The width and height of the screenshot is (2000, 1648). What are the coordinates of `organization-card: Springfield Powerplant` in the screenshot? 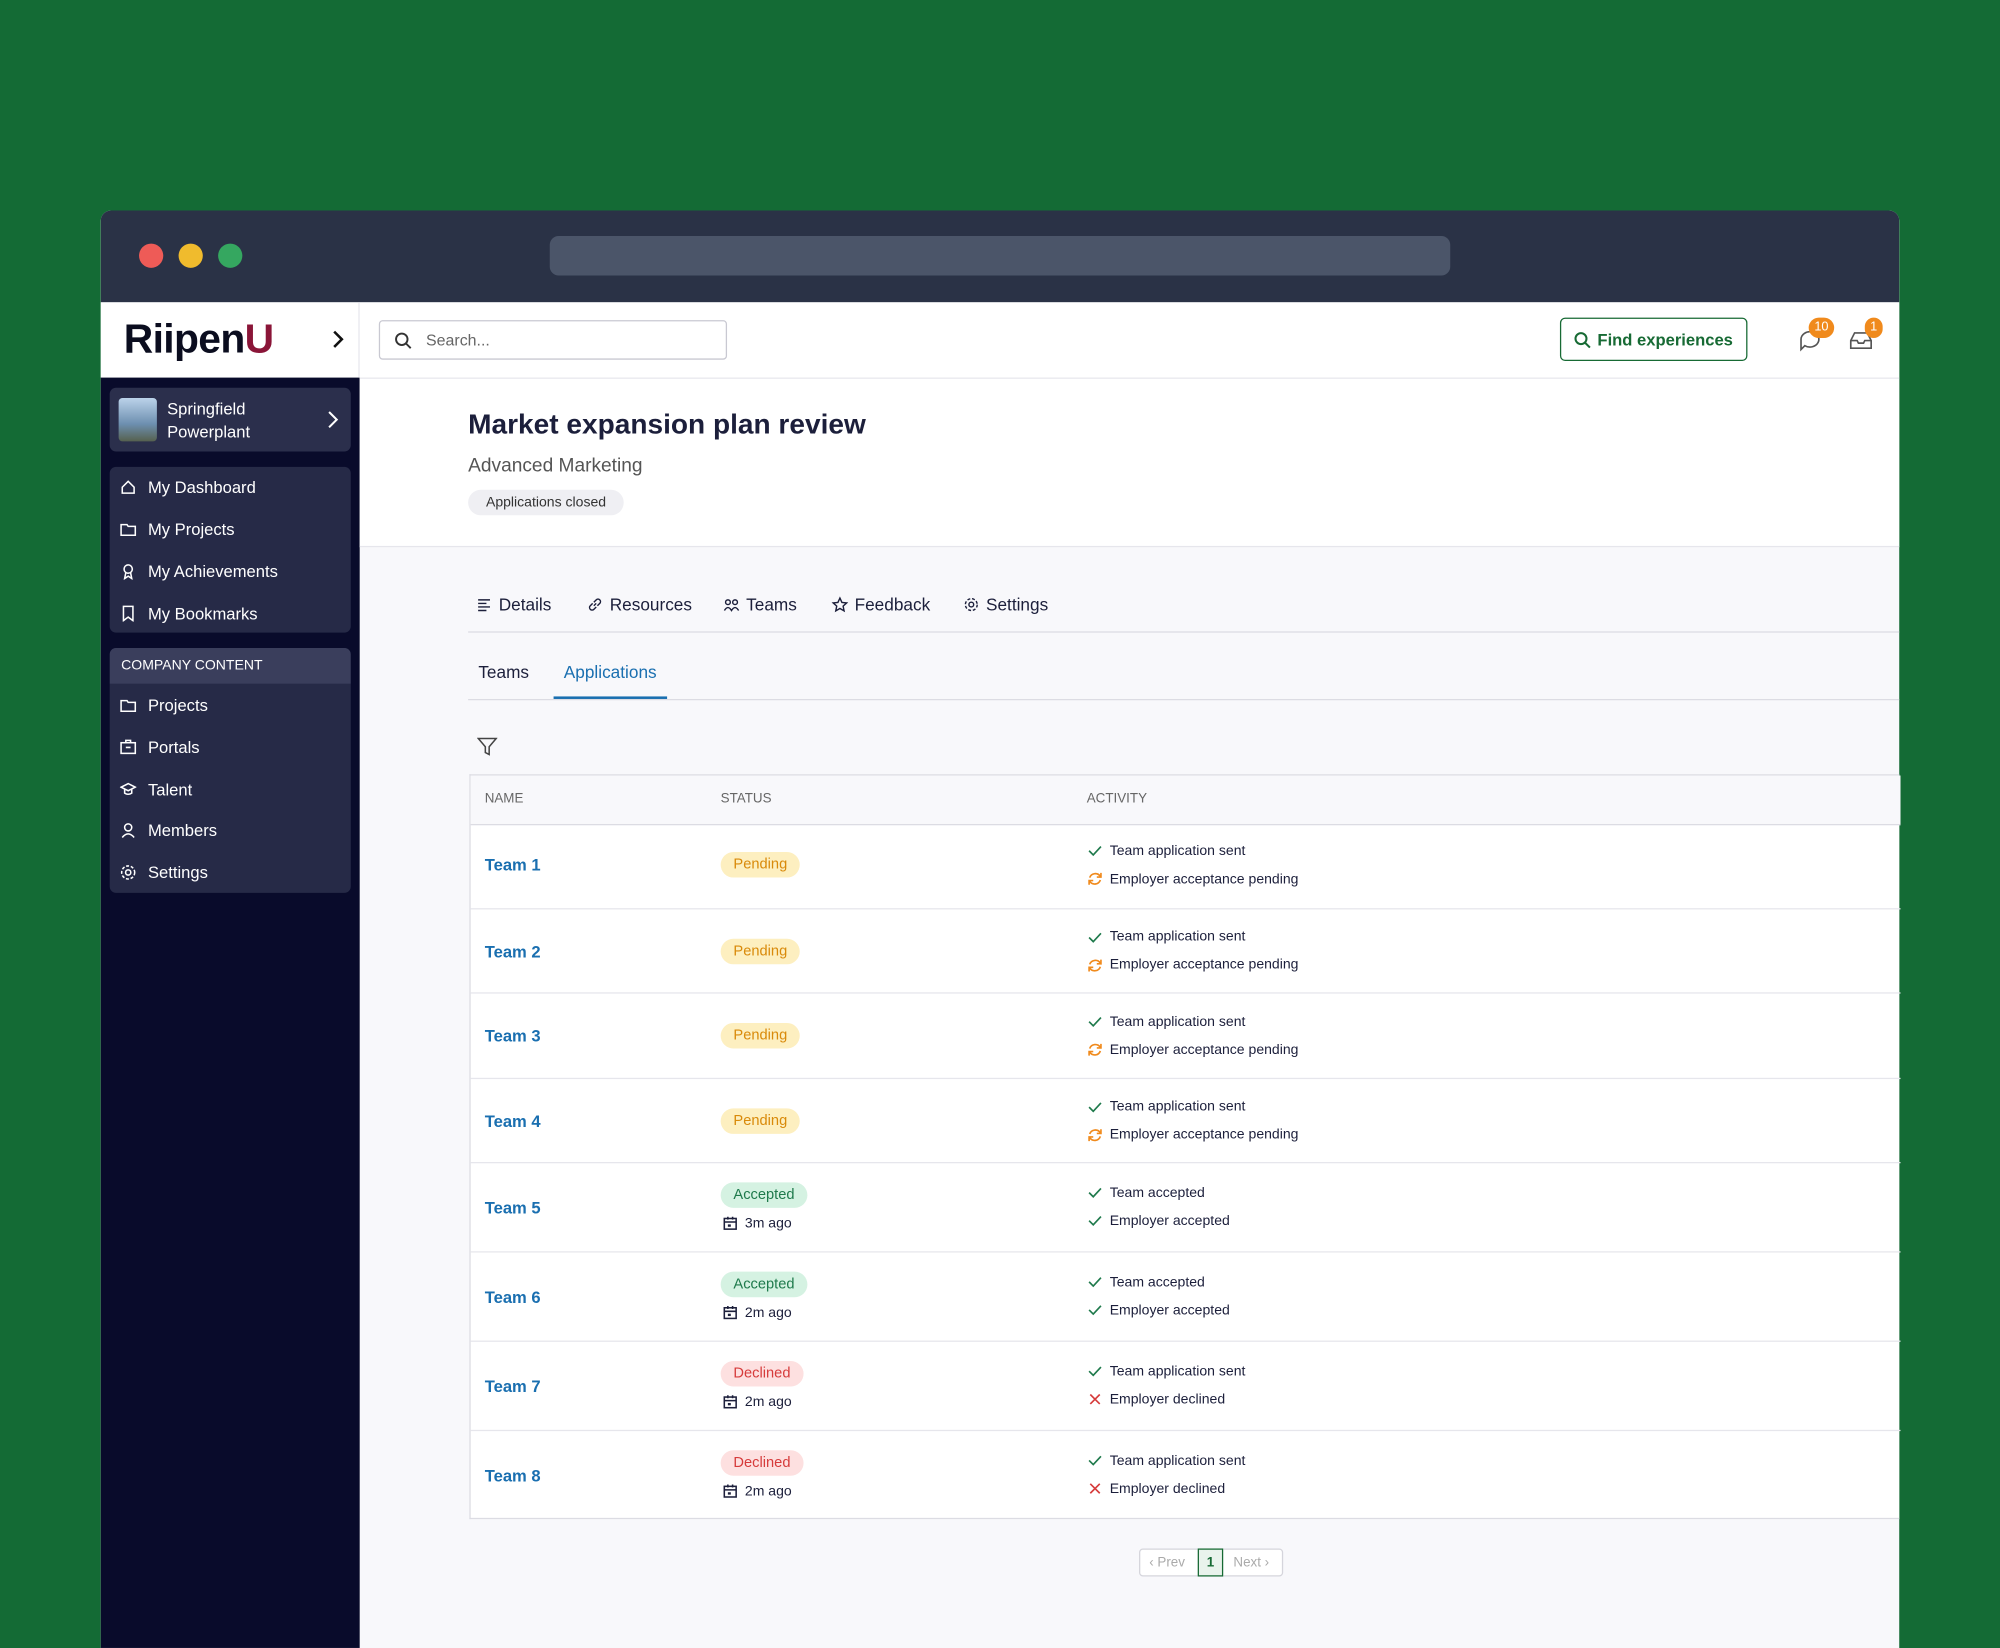 It's located at (230, 419).